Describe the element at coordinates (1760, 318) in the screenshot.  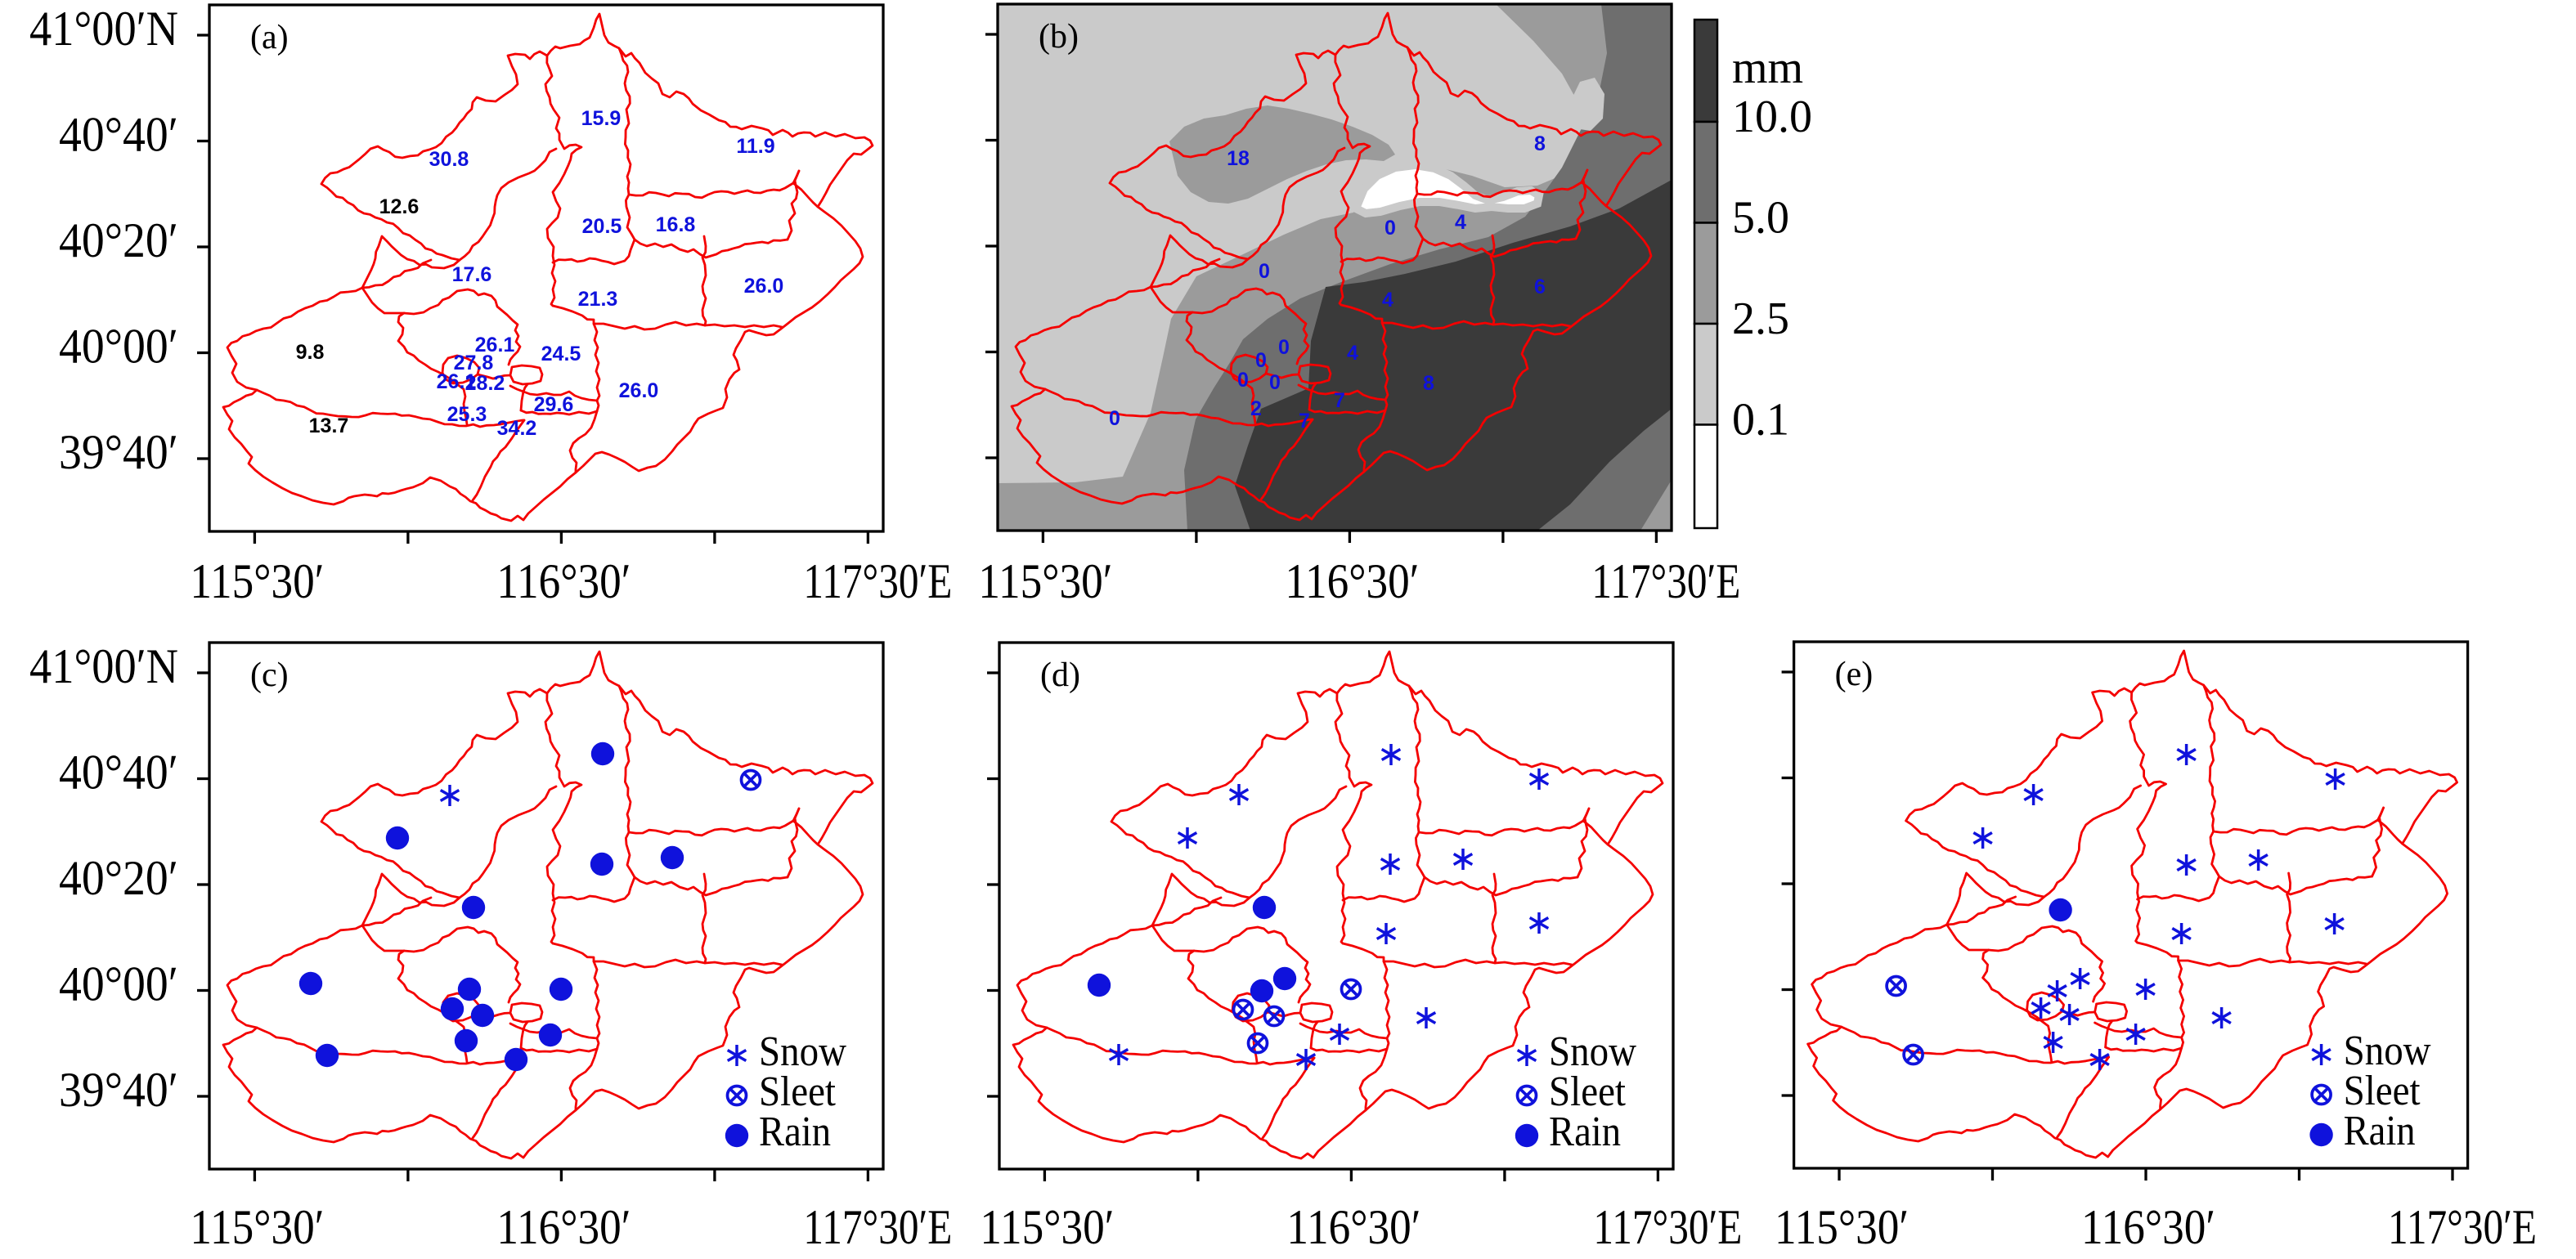
I see `svg-text: 2.5` at that location.